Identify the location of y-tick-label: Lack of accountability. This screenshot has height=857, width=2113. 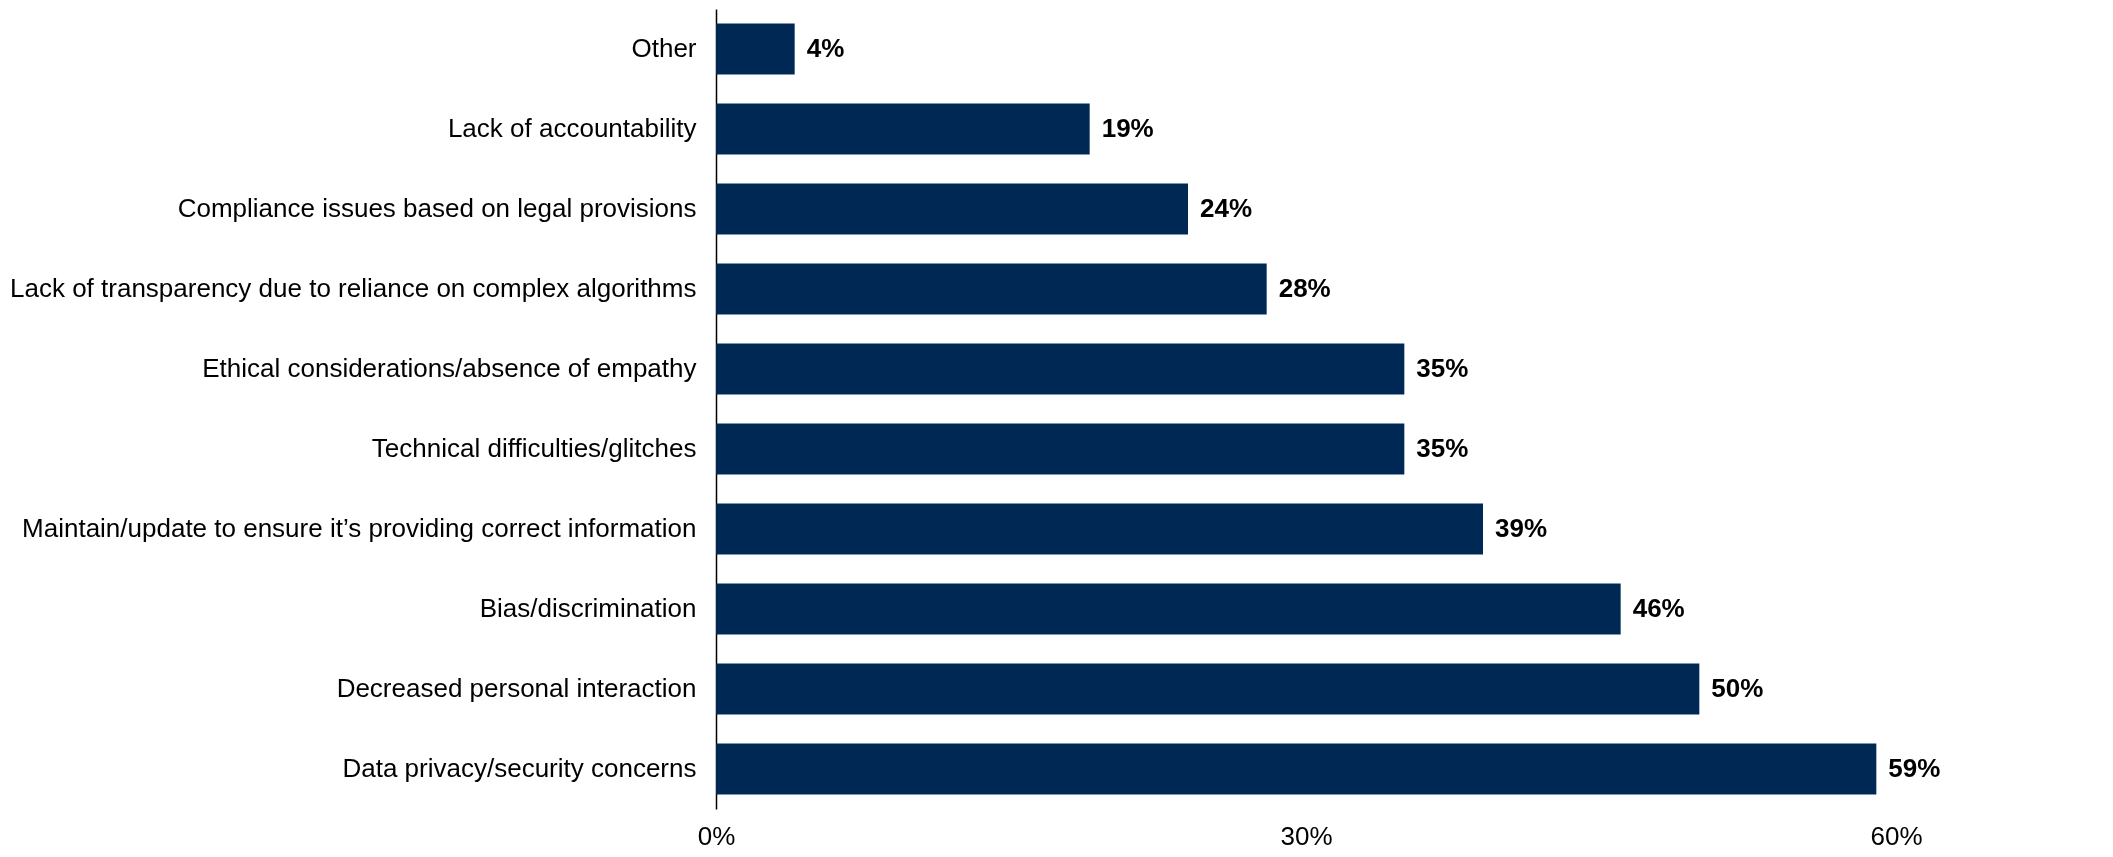
(572, 128).